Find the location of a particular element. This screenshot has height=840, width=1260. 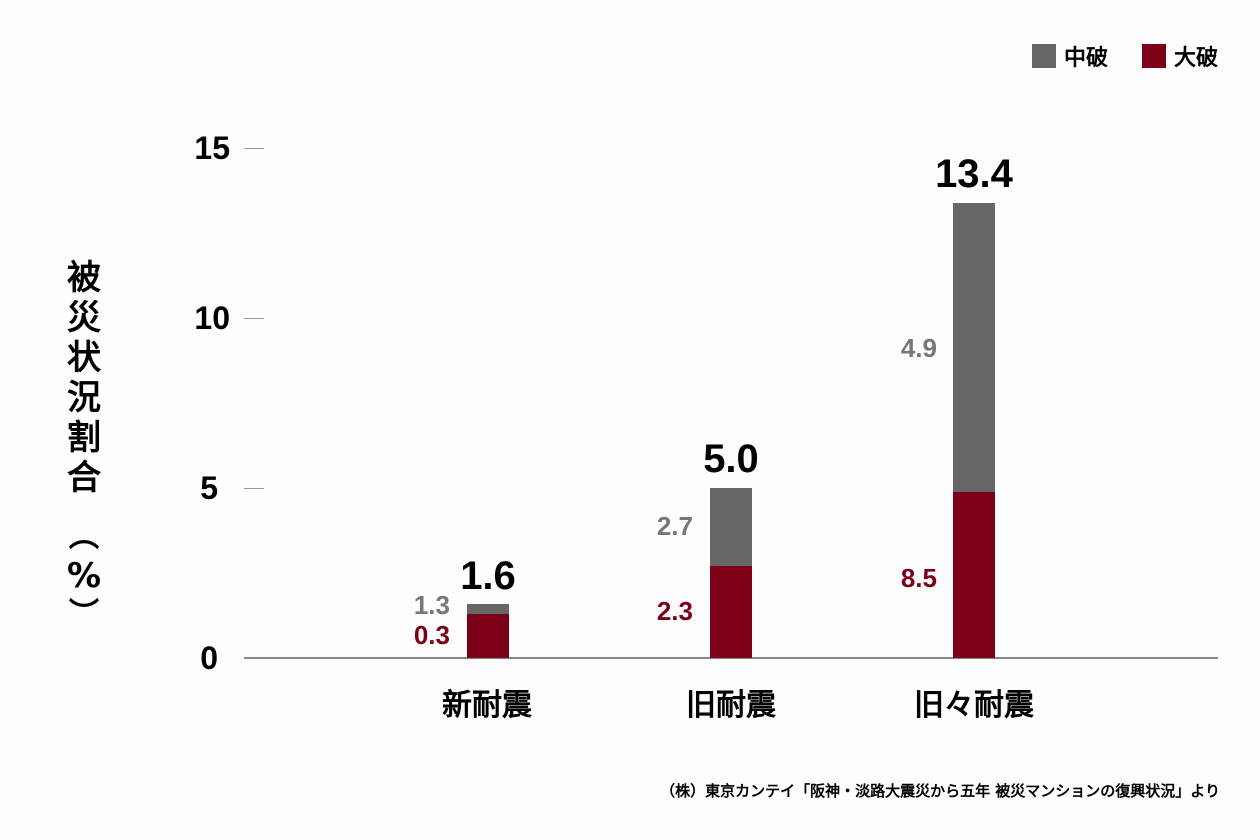

y-label-unit-close: ︶ is located at coordinates (84, 614).